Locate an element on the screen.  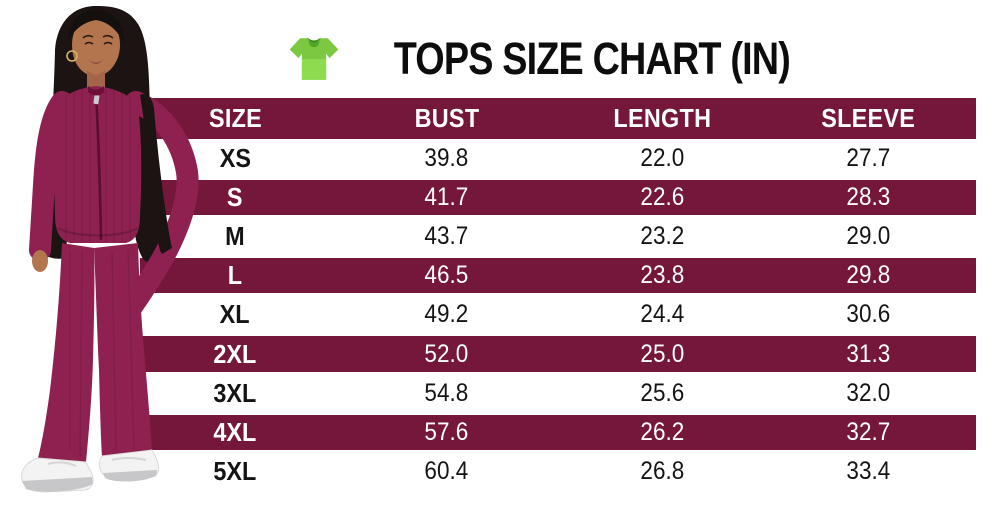
title-bar: TOPS SIZE CHART (IN) is located at coordinates (558, 59).